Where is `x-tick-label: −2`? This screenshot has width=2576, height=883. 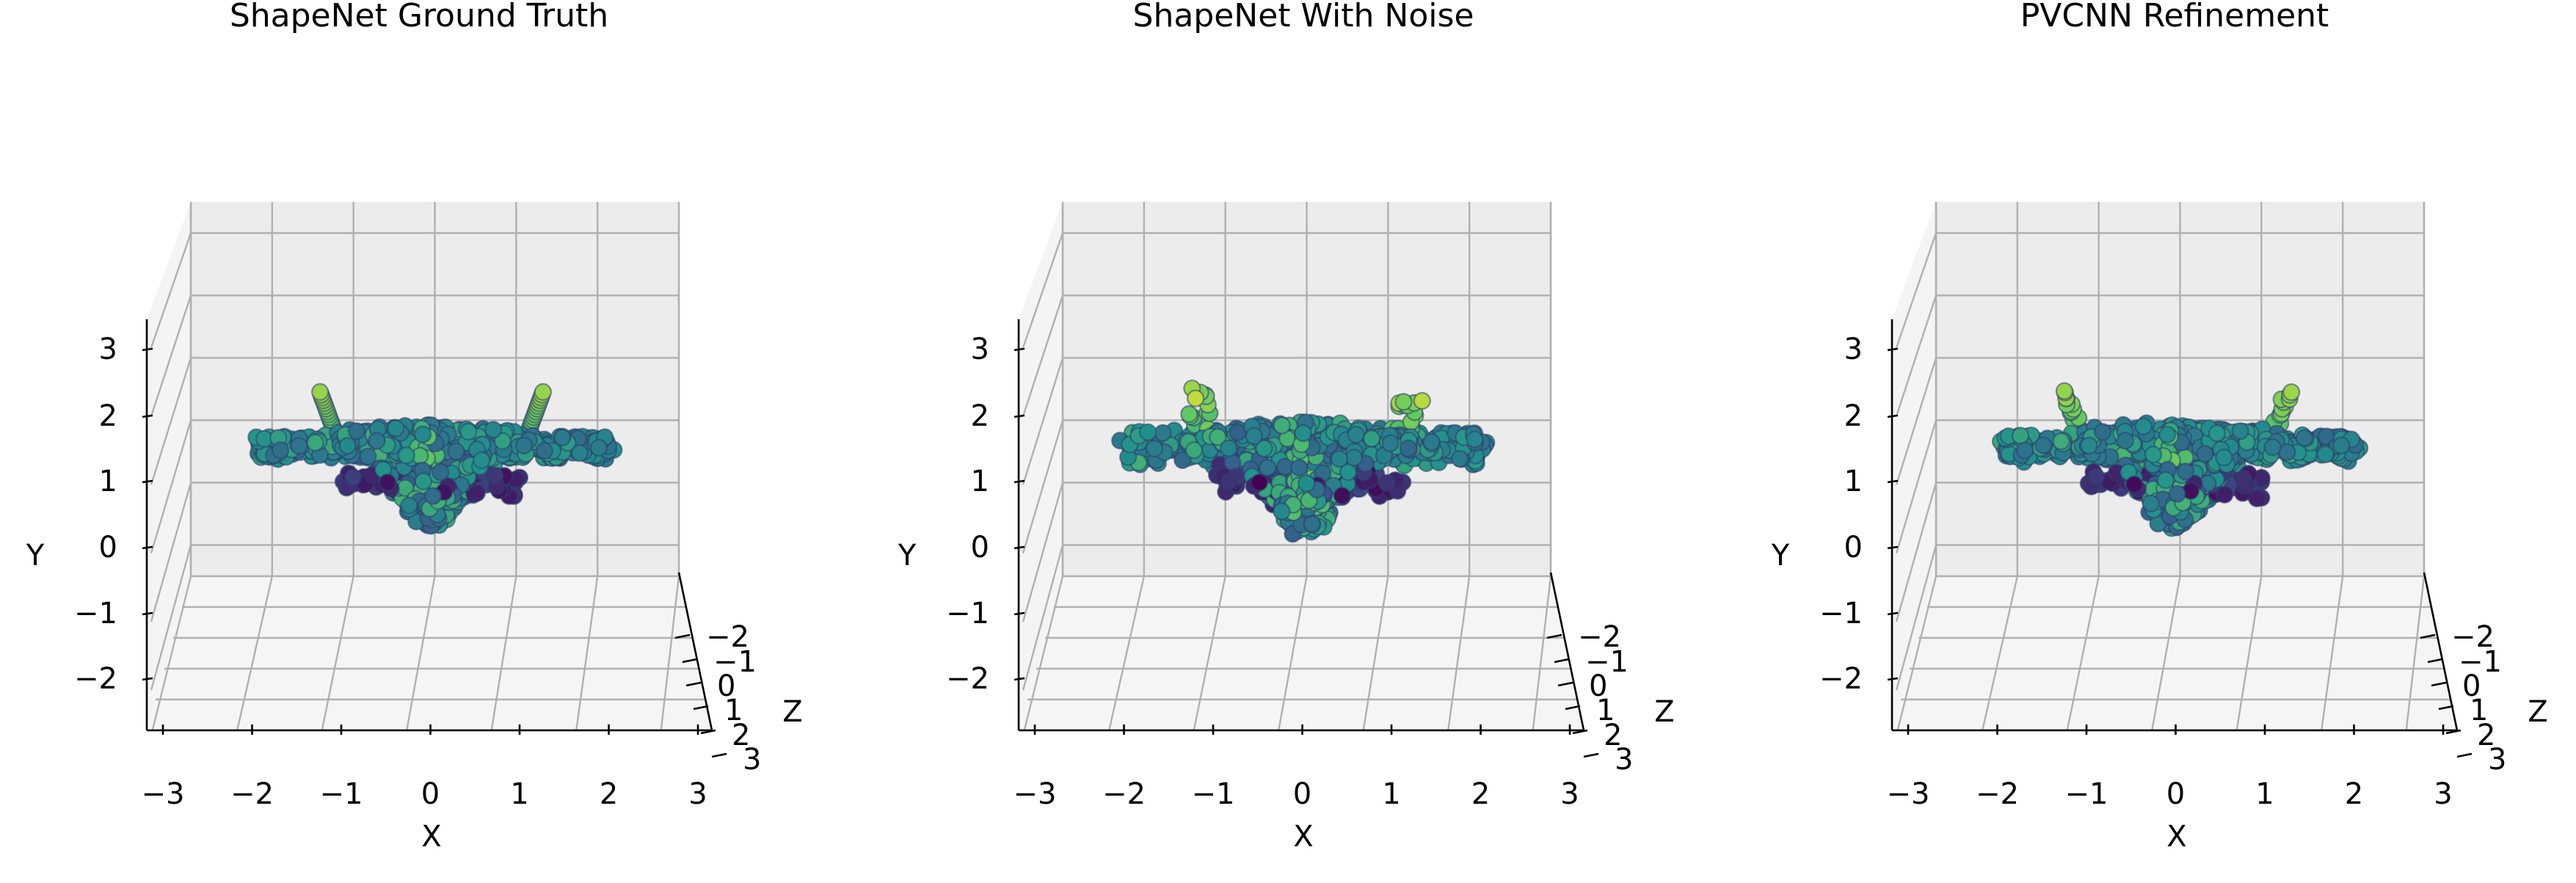
x-tick-label: −2 is located at coordinates (1997, 794).